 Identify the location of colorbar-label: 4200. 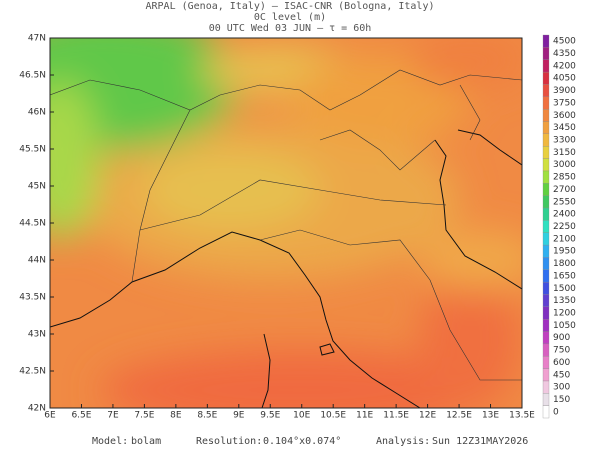
(564, 66).